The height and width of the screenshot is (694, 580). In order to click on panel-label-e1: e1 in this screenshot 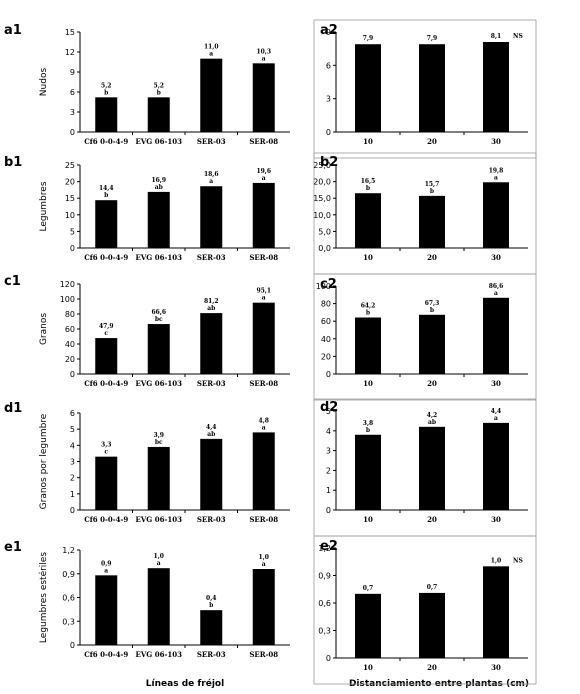, I will do `click(13, 547)`.